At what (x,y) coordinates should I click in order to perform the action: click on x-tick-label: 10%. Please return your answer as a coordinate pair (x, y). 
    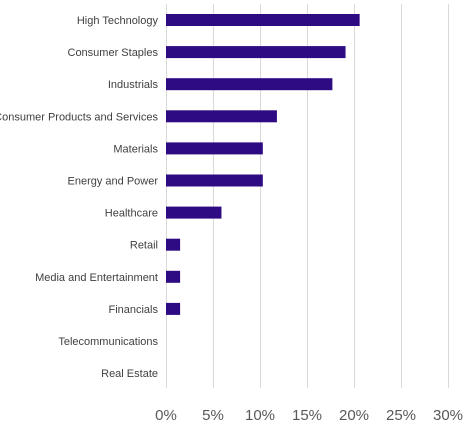
    Looking at the image, I should click on (260, 415).